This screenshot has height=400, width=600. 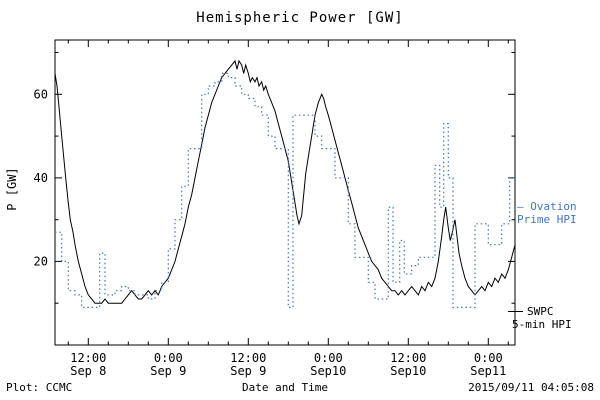 I want to click on x-tick-date-label: Sep 8, so click(x=88, y=371).